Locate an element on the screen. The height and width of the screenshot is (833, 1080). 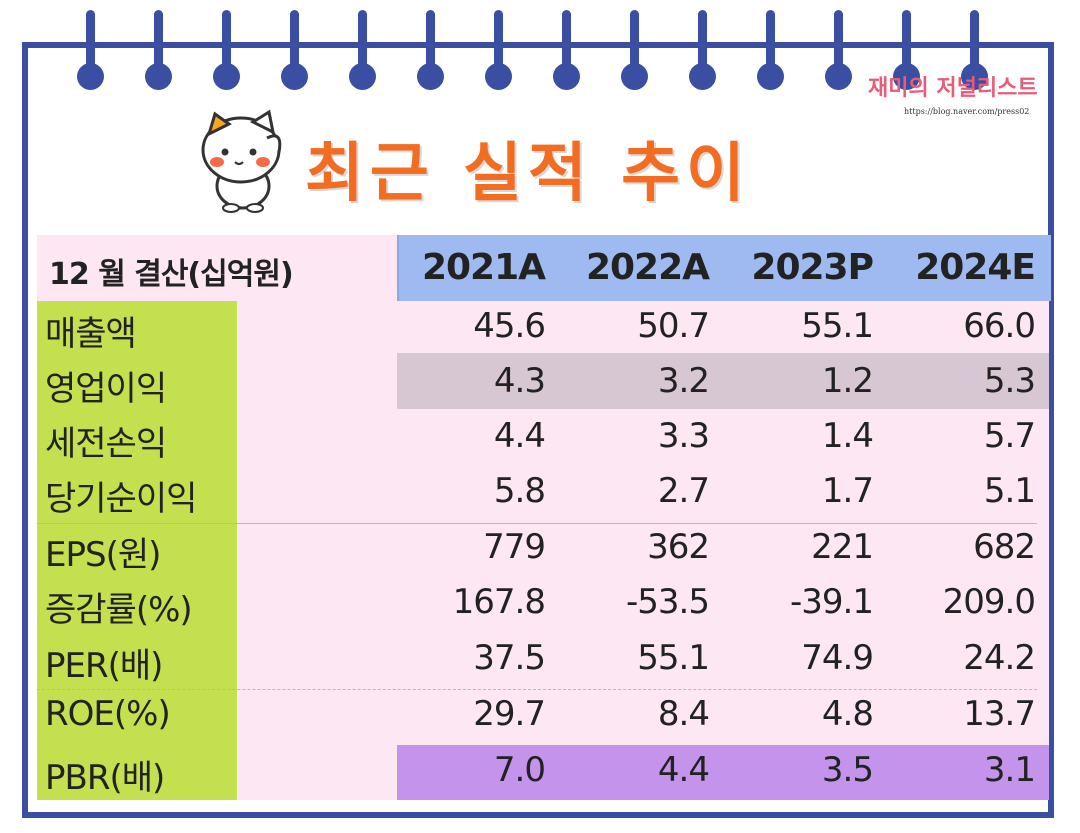
year-header: 2024E is located at coordinates (975, 267).